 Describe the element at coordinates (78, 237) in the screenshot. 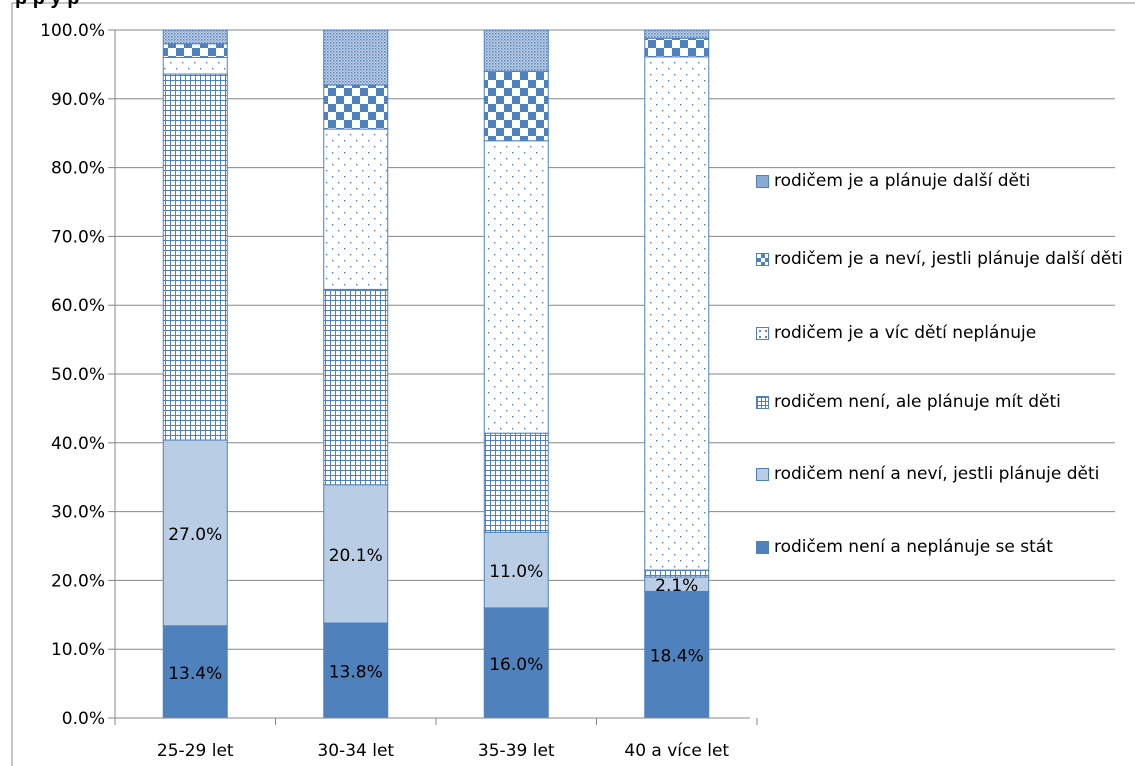

I see `y-tick-label: 70.0%` at that location.